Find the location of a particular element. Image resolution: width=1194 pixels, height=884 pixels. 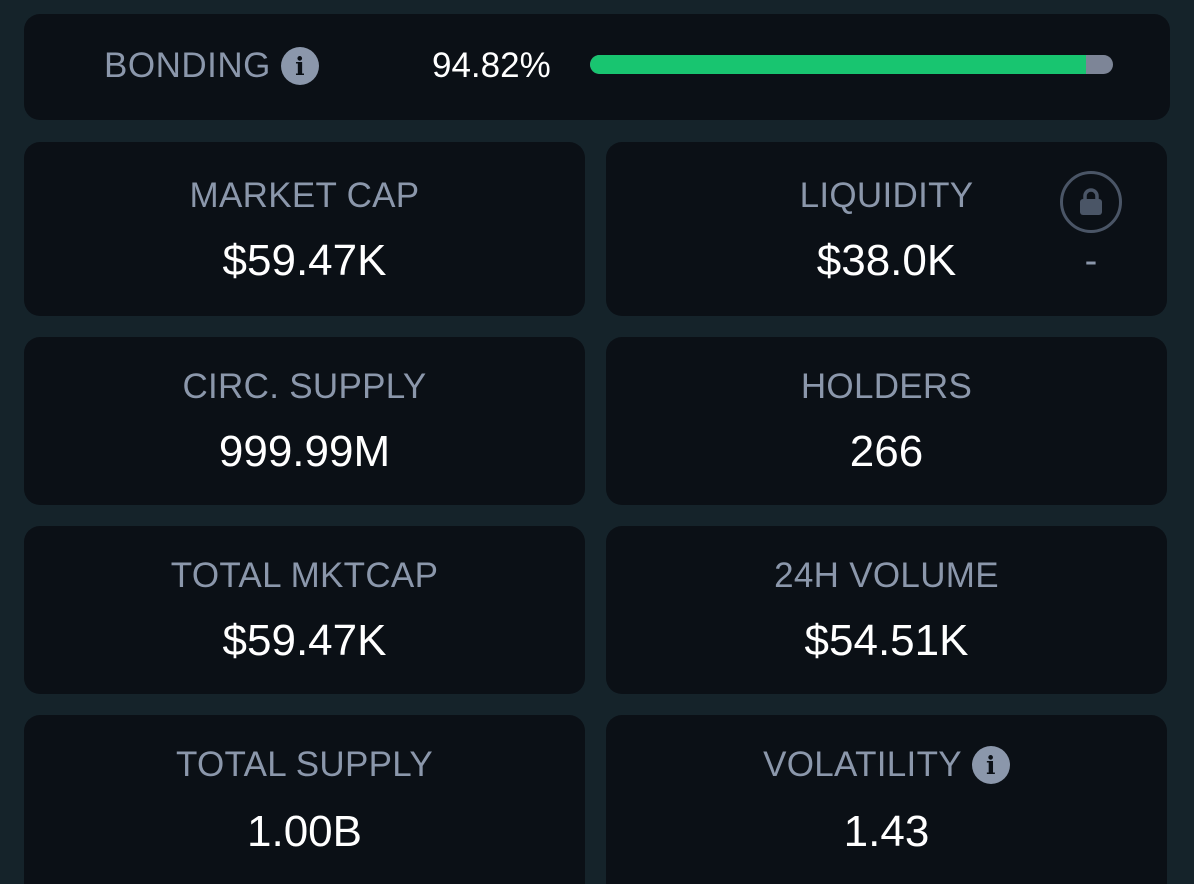

holders-value: 266 is located at coordinates (886, 451).